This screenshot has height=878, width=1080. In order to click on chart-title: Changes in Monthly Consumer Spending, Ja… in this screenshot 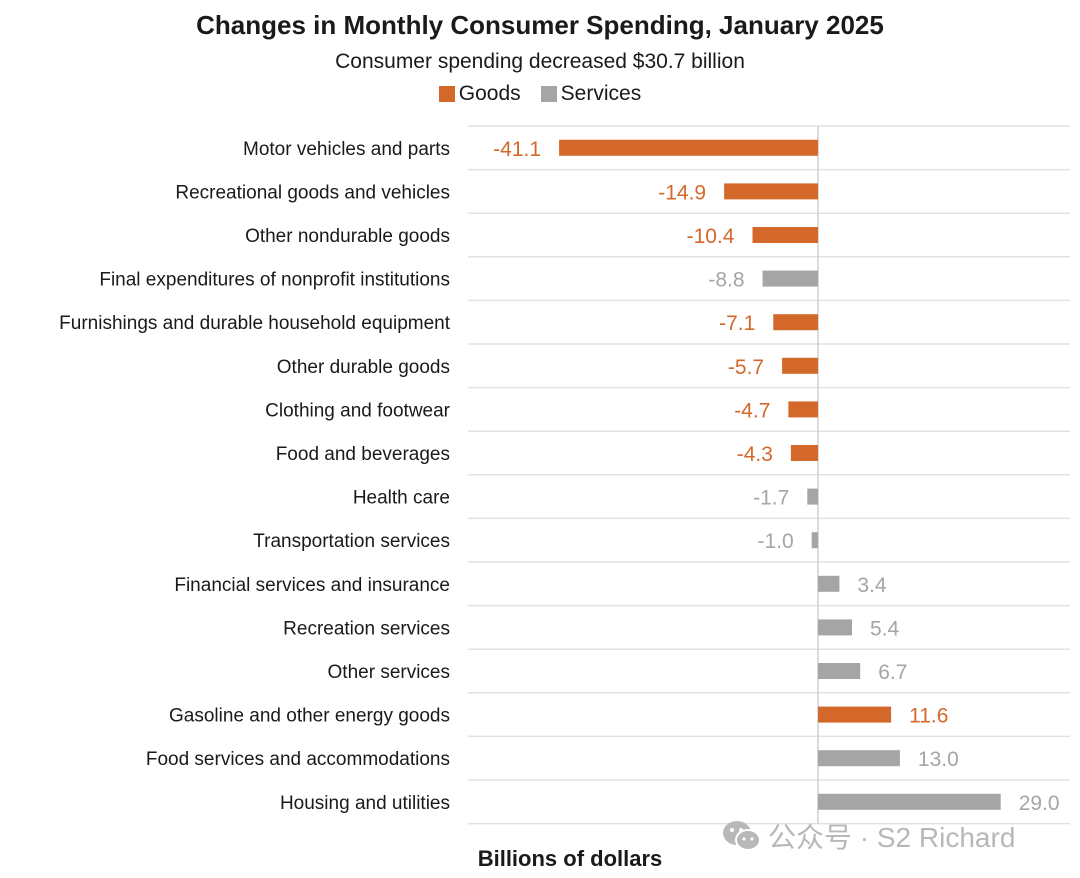, I will do `click(540, 25)`.